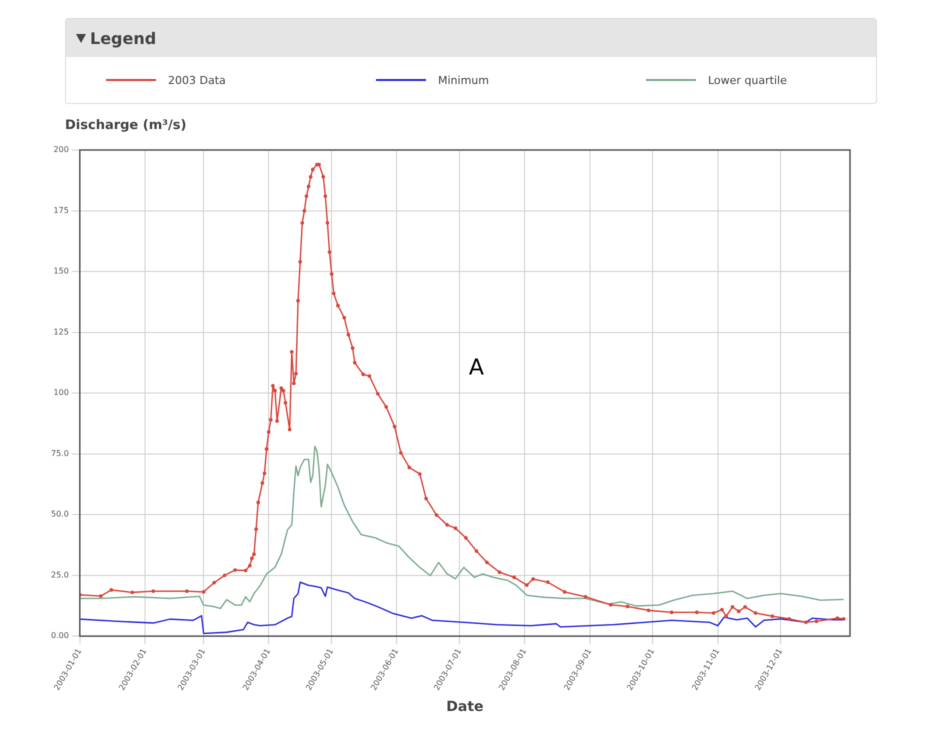 Image resolution: width=931 pixels, height=729 pixels. Describe the element at coordinates (125, 125) in the screenshot. I see `y-axis-title: Discharge (m³/s)` at that location.